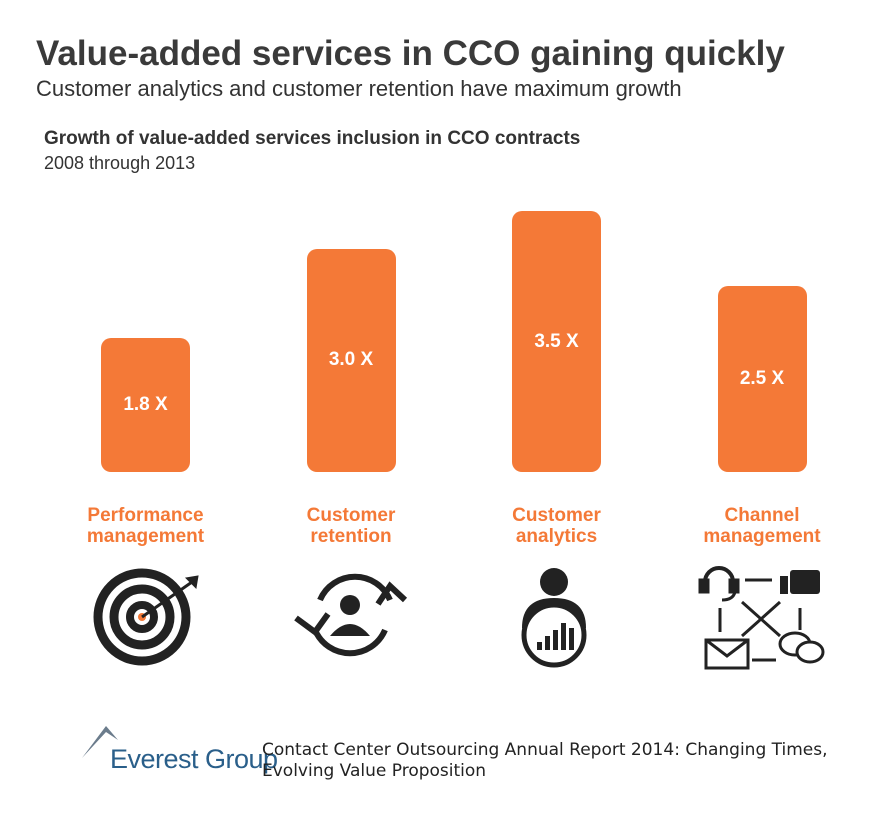 The image size is (884, 813). I want to click on channel-icon, so click(761, 618).